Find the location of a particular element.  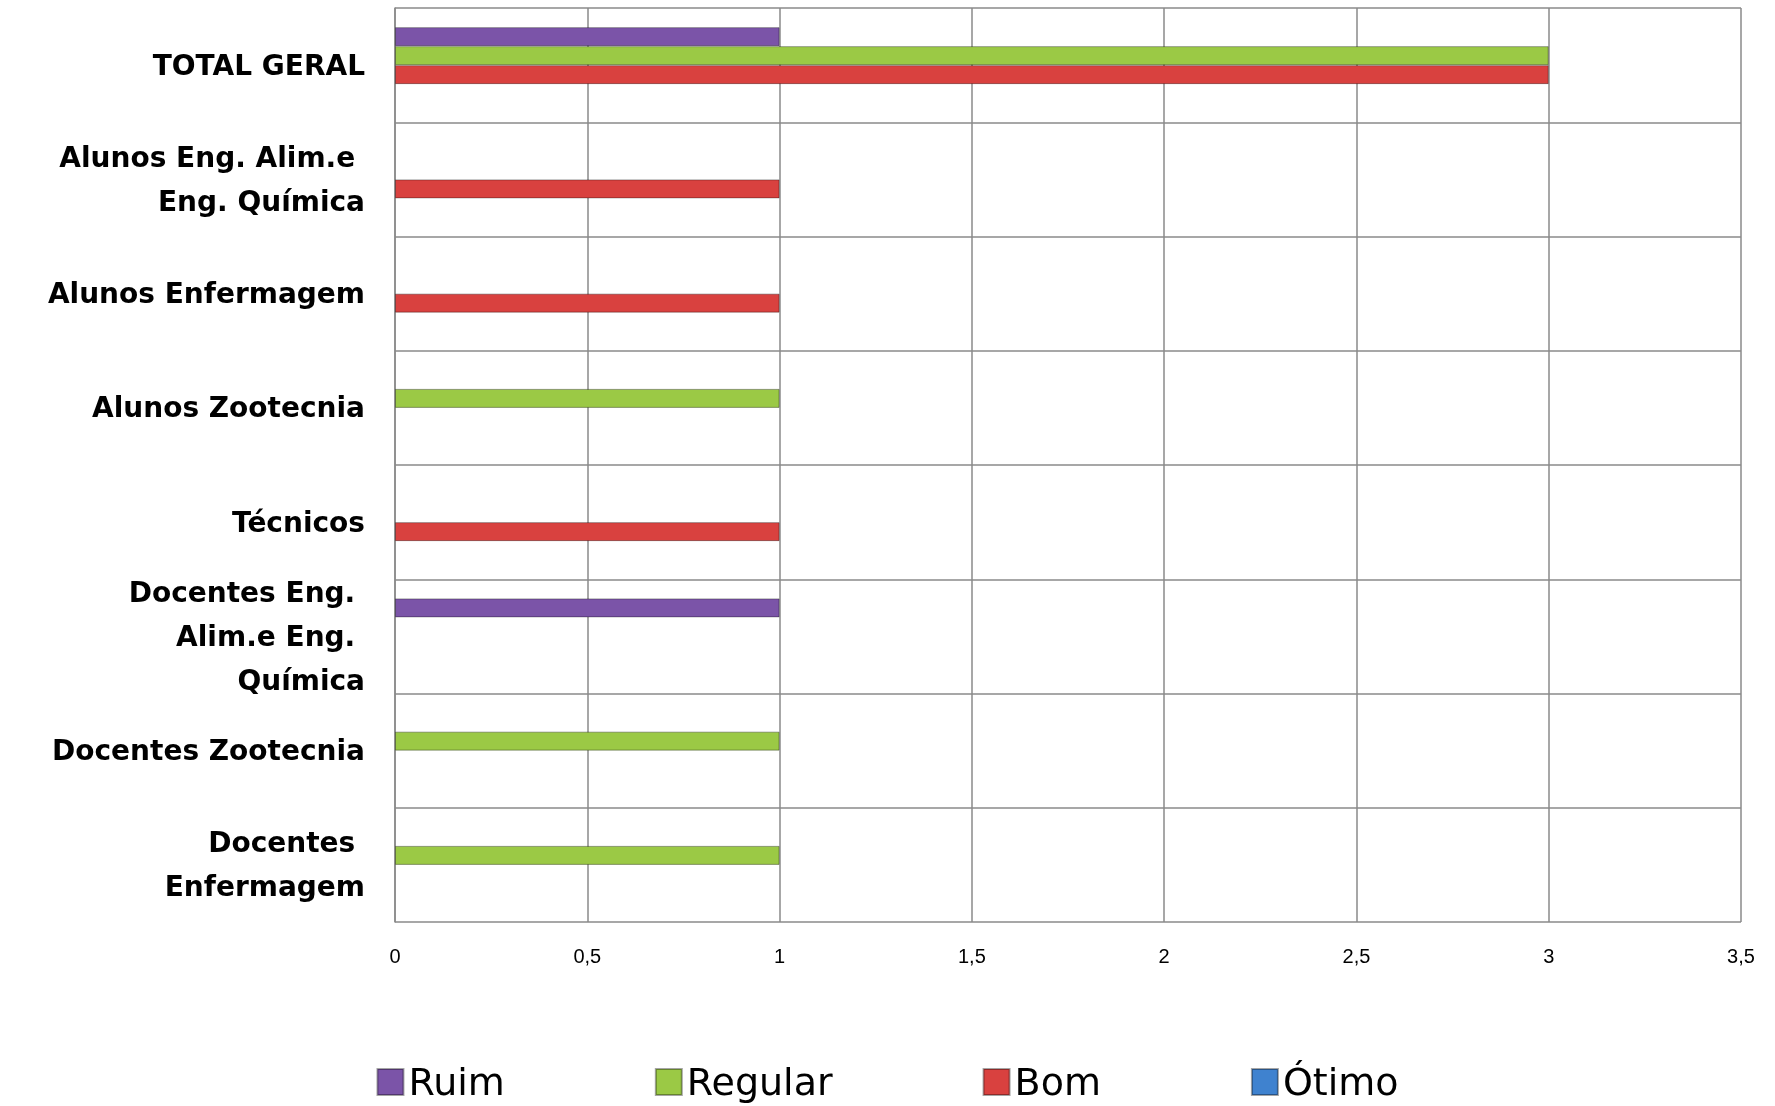

legend-label: Bom is located at coordinates (1057, 1082).